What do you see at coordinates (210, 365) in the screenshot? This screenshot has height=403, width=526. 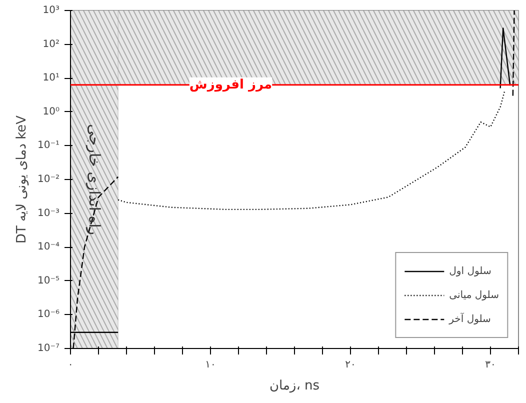 I see `x-tick-label: ۱۰` at bounding box center [210, 365].